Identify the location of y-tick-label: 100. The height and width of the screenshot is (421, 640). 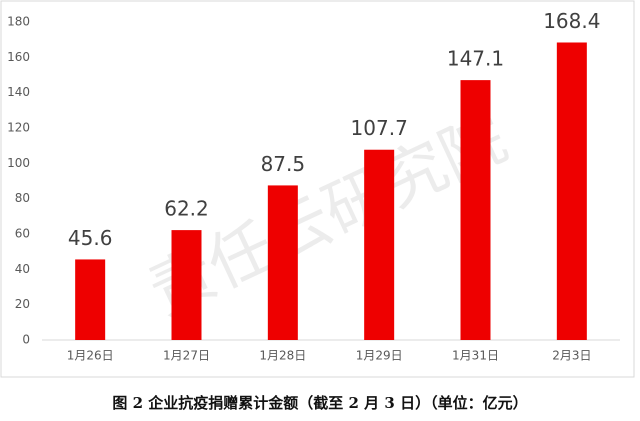
(18, 163).